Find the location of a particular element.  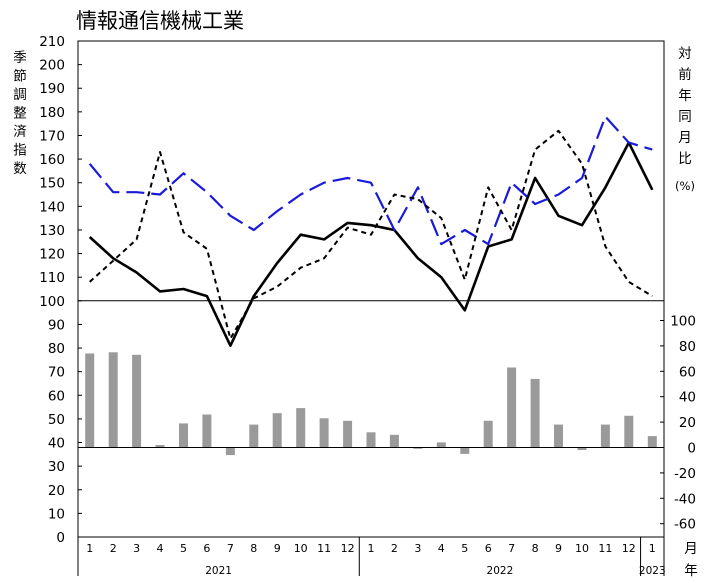

left-tick-label: 10 is located at coordinates (56, 514).